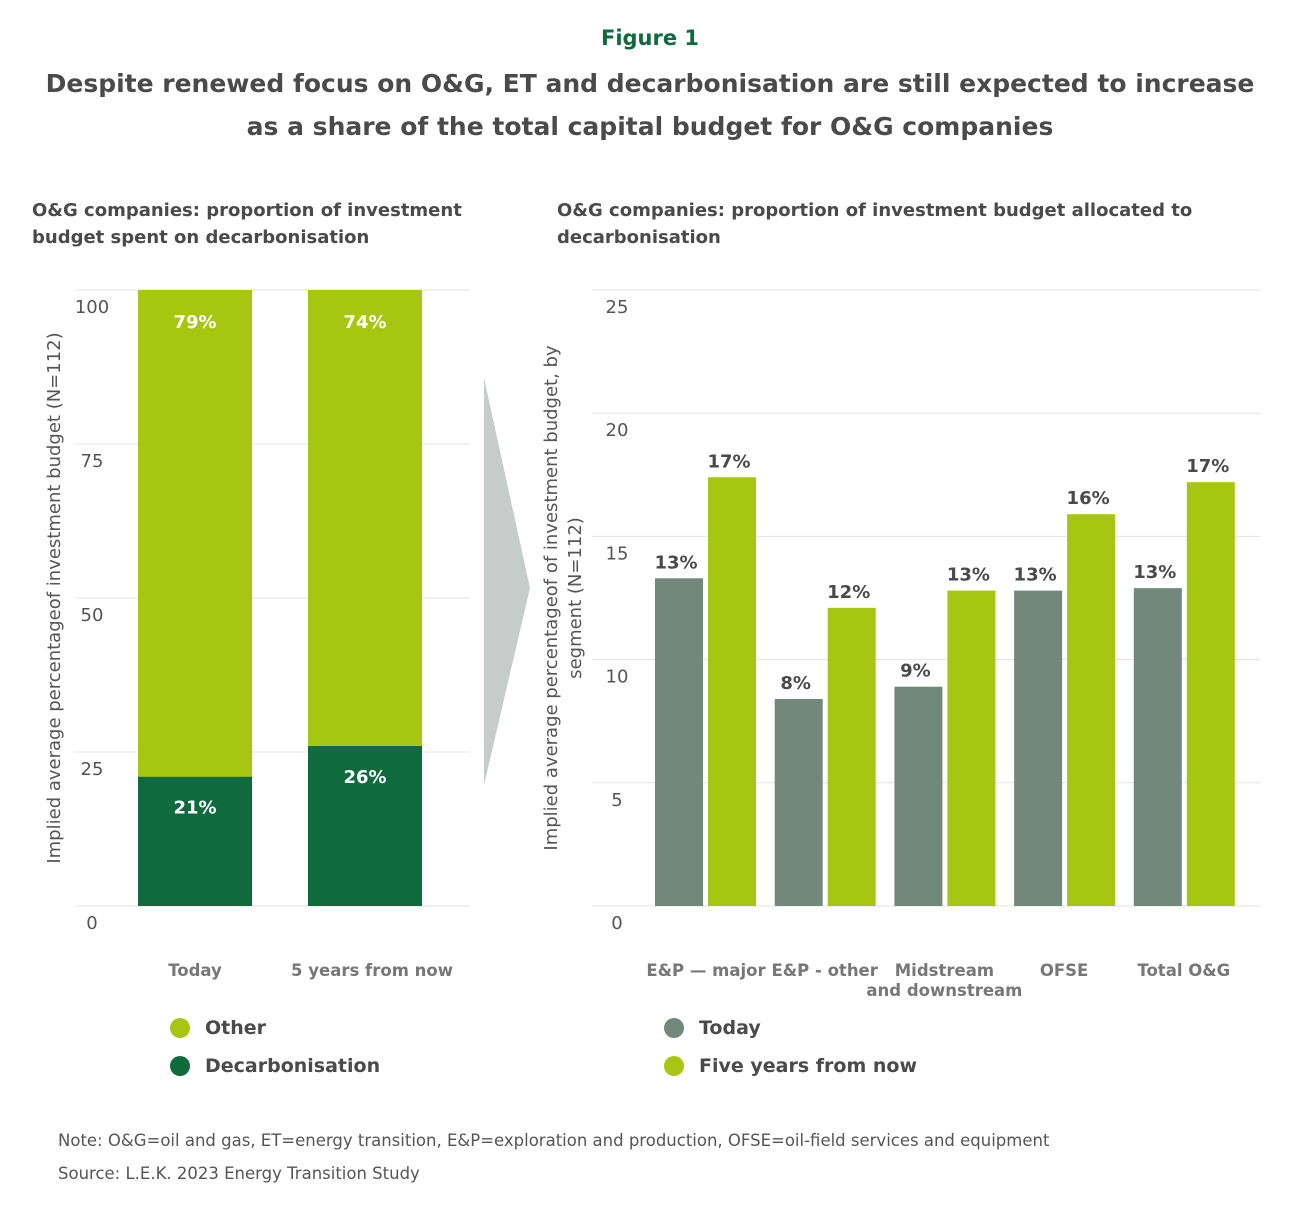 This screenshot has height=1218, width=1300. I want to click on x-tick-label: Total O&G, so click(1183, 970).